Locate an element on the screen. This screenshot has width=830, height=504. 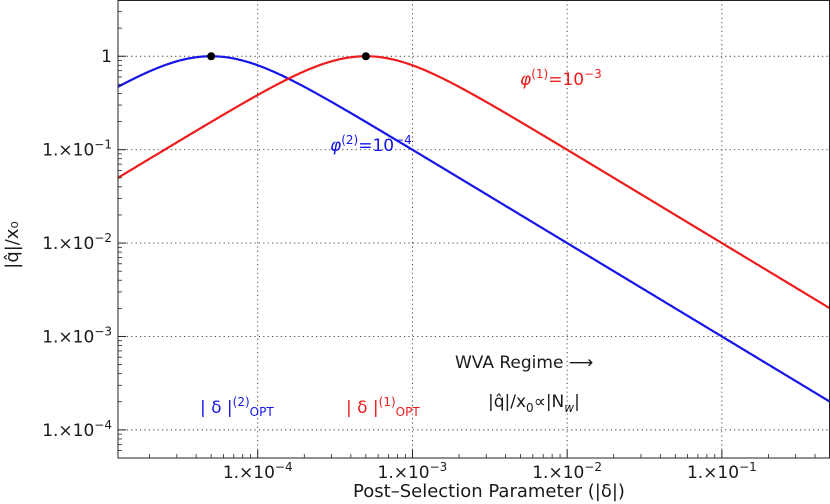
y-tick-label-4: 1.×10−4 is located at coordinates (77, 429).